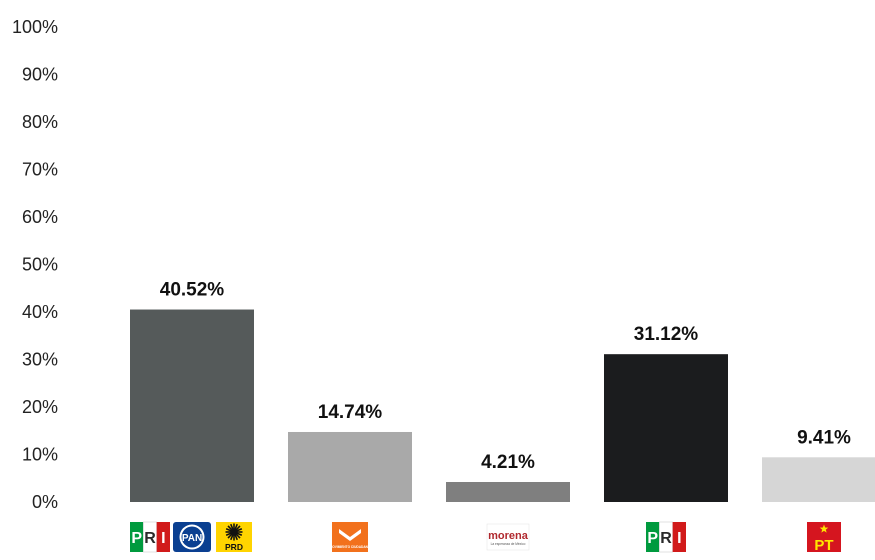 Image resolution: width=875 pixels, height=560 pixels. What do you see at coordinates (40, 170) in the screenshot?
I see `y-tick-label: 70%` at bounding box center [40, 170].